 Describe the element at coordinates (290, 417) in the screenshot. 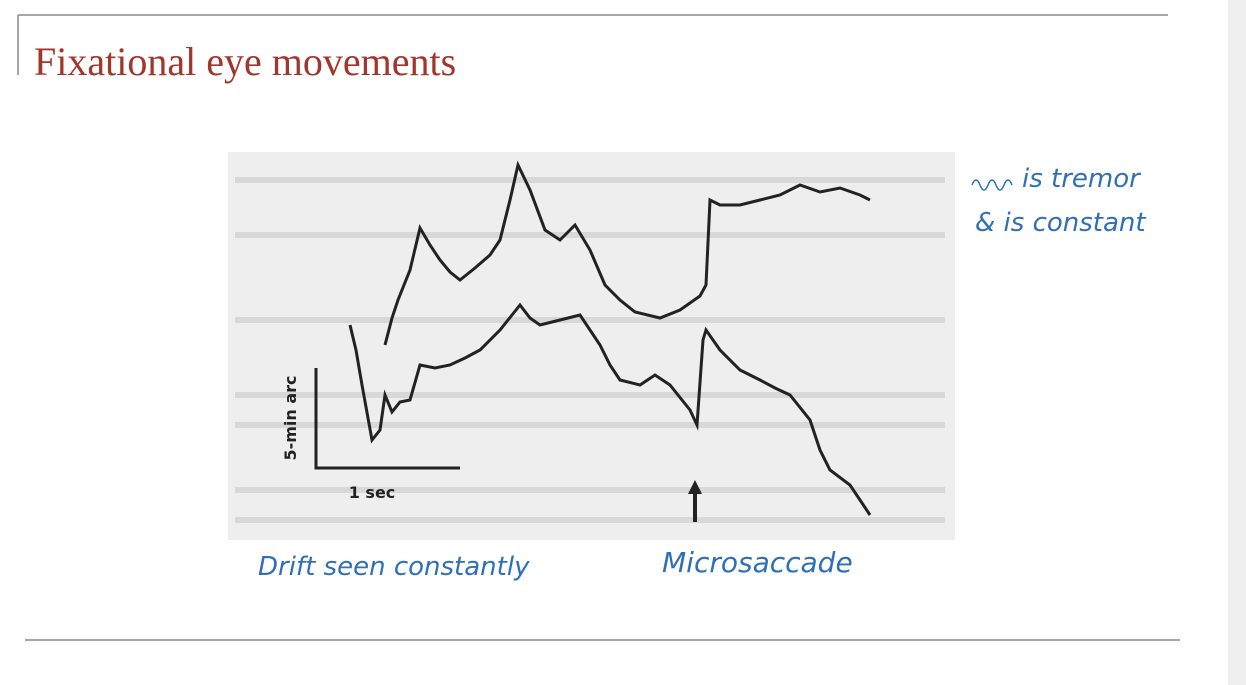

I see `y-scale-label: 5-min arc` at that location.